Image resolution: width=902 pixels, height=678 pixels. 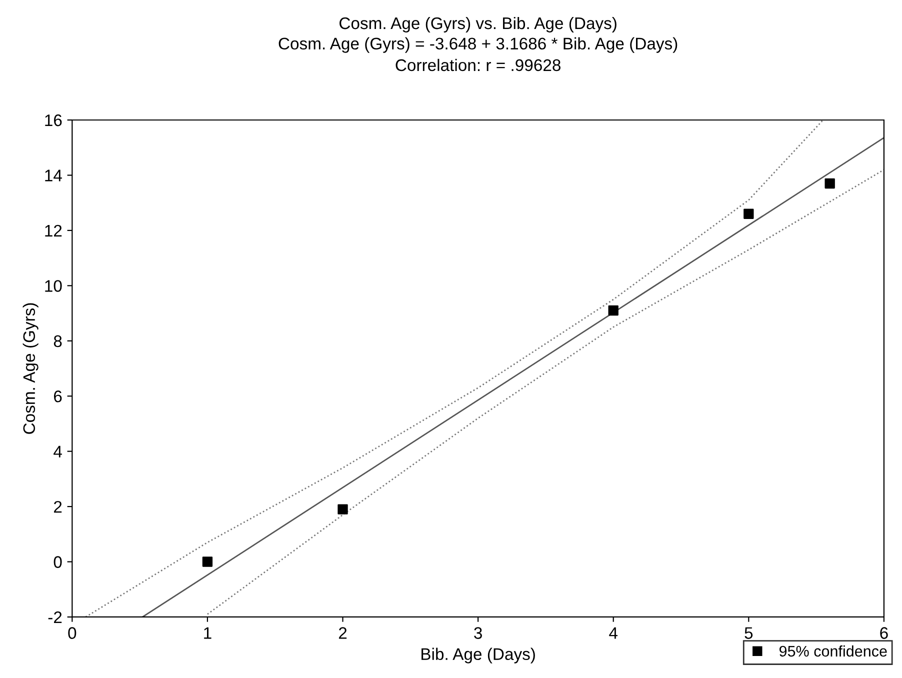 What do you see at coordinates (58, 562) in the screenshot?
I see `y-tick-label: 0` at bounding box center [58, 562].